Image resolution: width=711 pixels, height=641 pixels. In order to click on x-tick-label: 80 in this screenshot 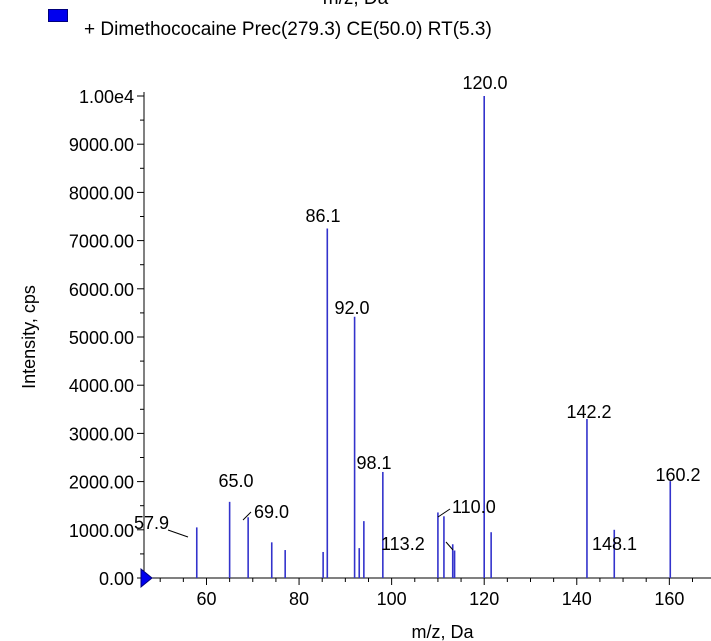, I will do `click(299, 599)`.